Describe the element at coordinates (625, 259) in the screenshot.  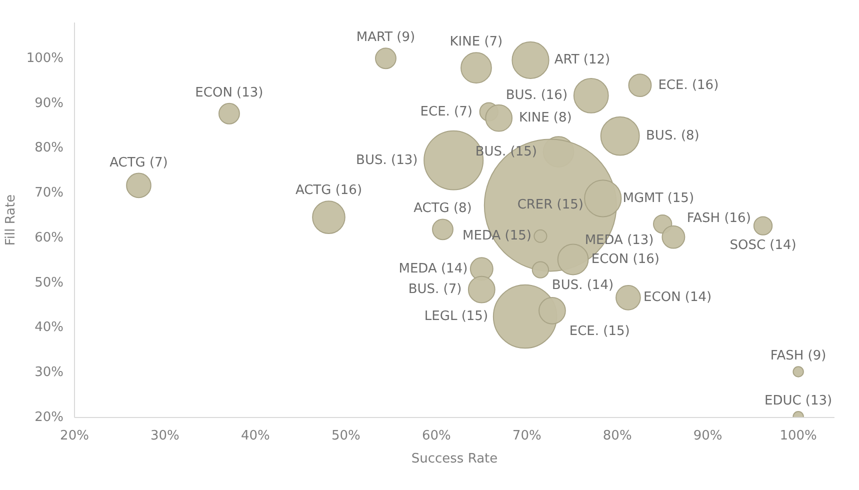
I see `annotation: ECON (16)` at that location.